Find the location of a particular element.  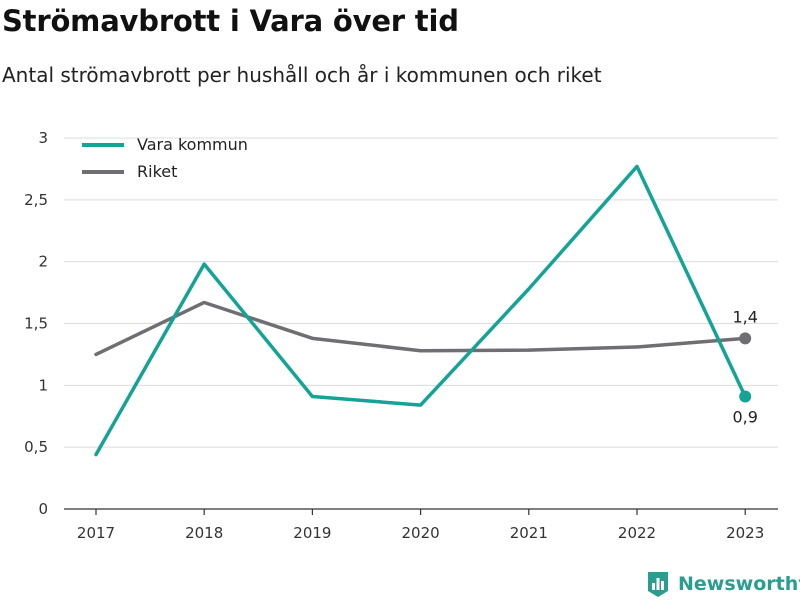

legend-label-vara: Vara kommun is located at coordinates (192, 144).